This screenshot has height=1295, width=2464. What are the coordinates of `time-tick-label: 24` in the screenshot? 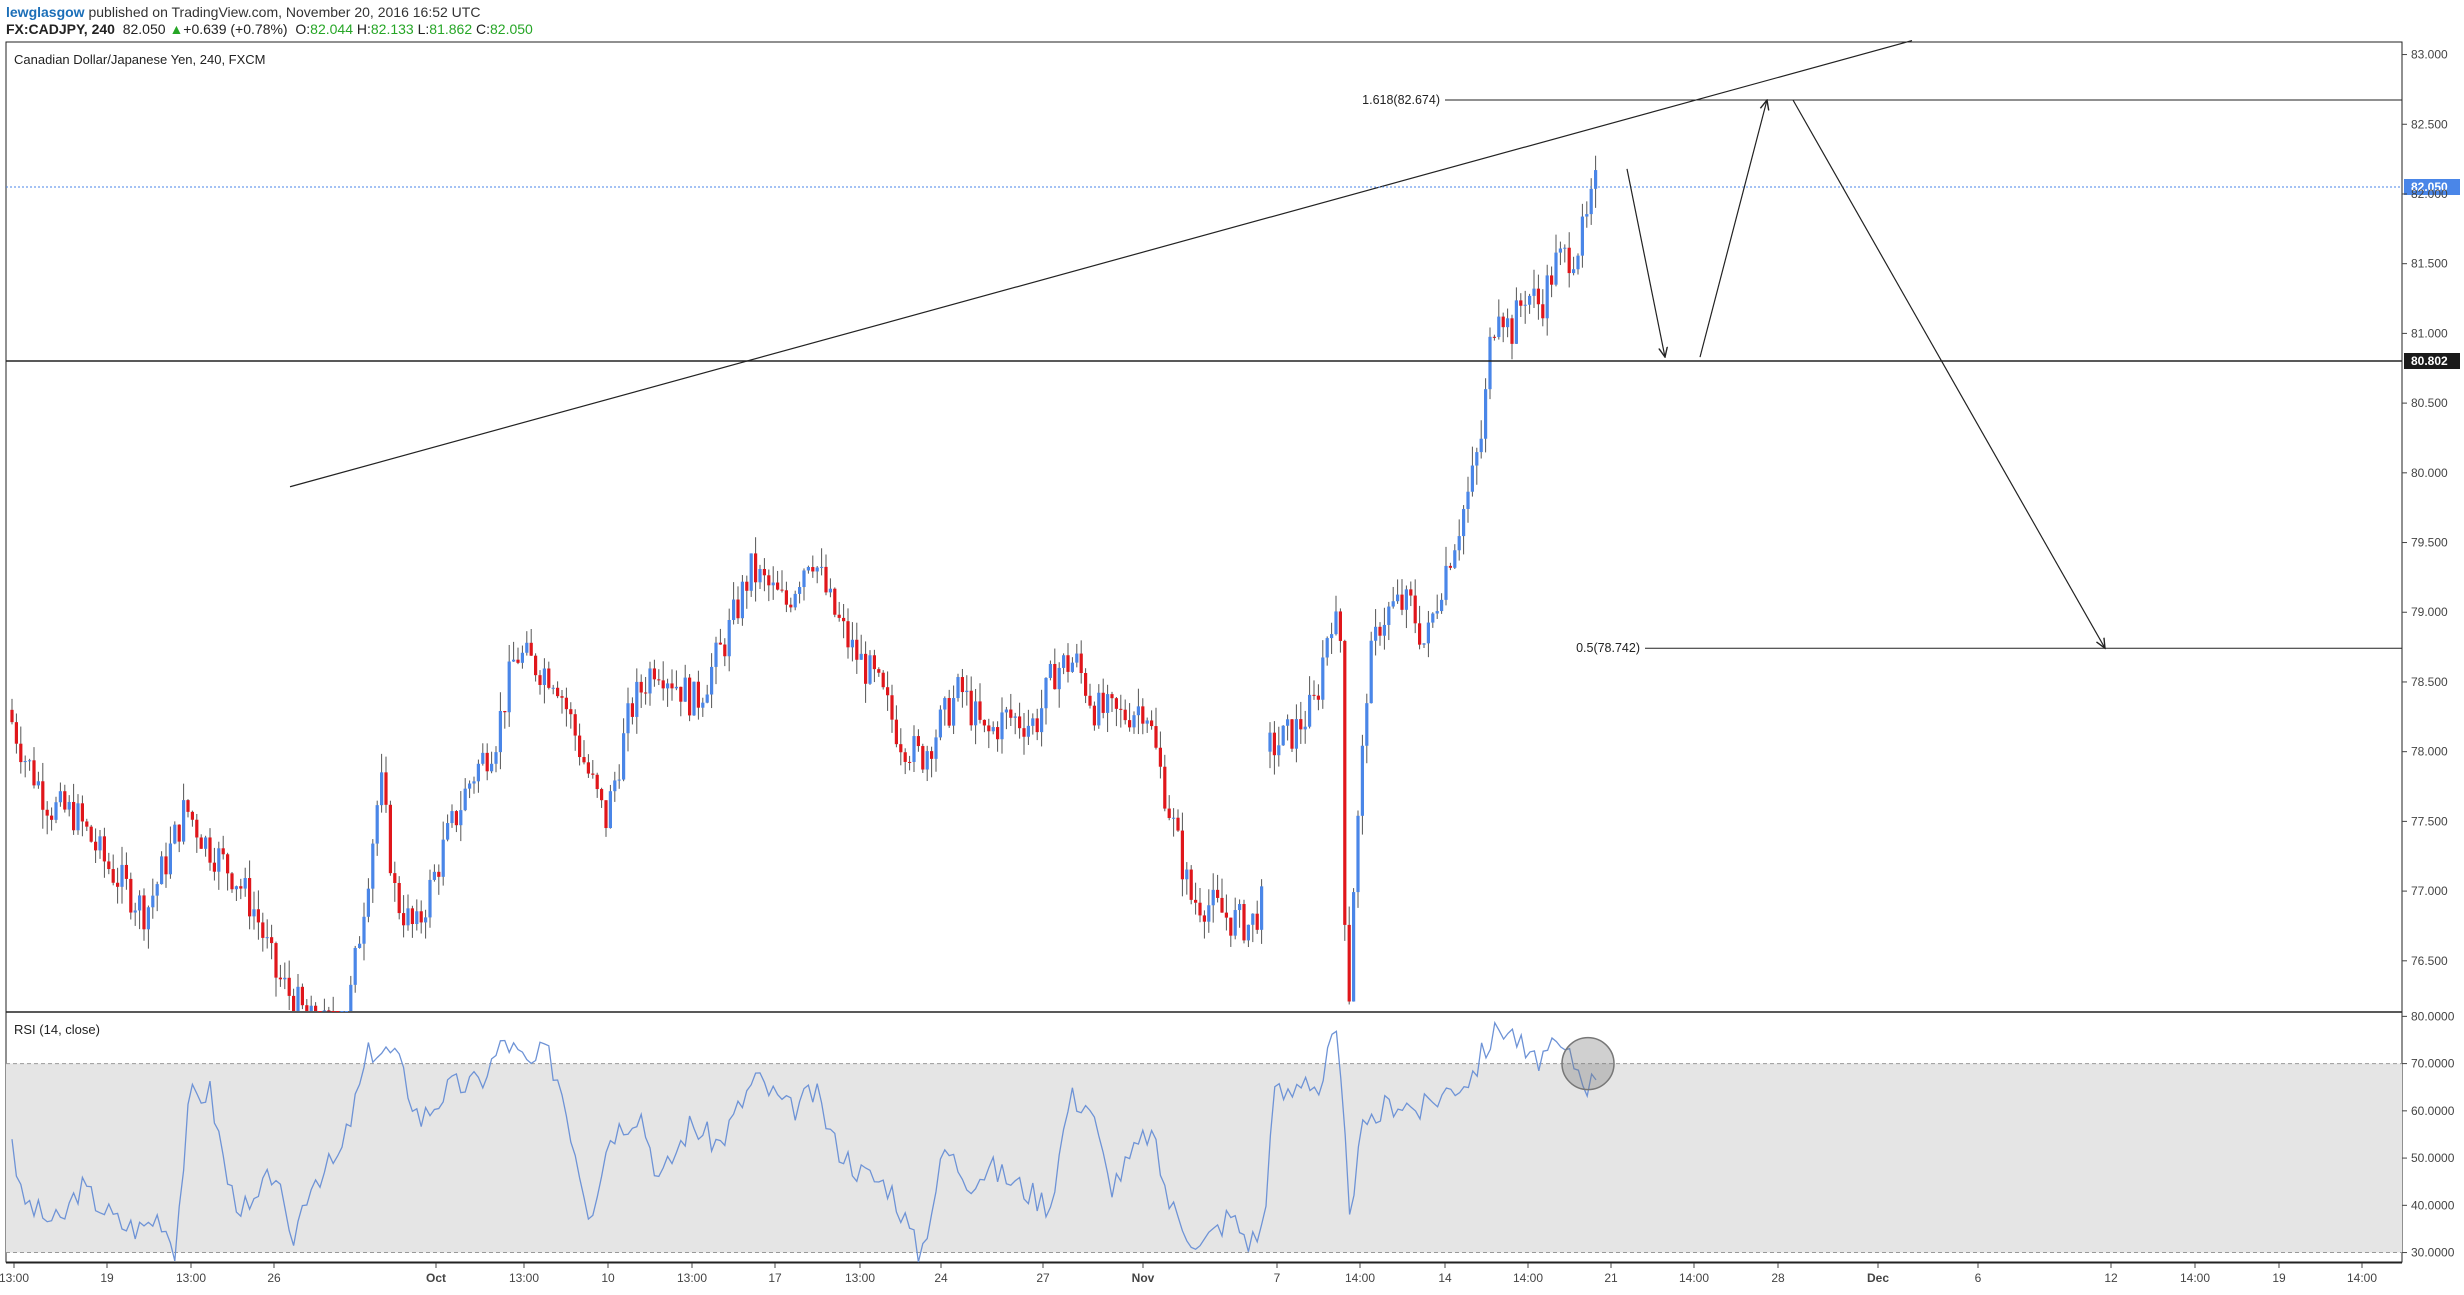 It's located at (941, 1278).